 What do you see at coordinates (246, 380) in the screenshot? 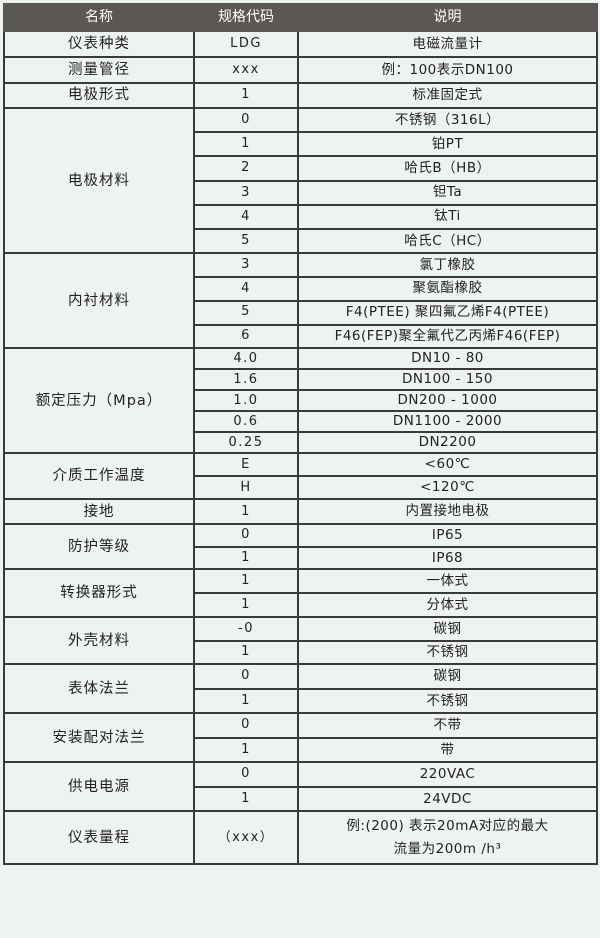
I see `spec-code: 1.6` at bounding box center [246, 380].